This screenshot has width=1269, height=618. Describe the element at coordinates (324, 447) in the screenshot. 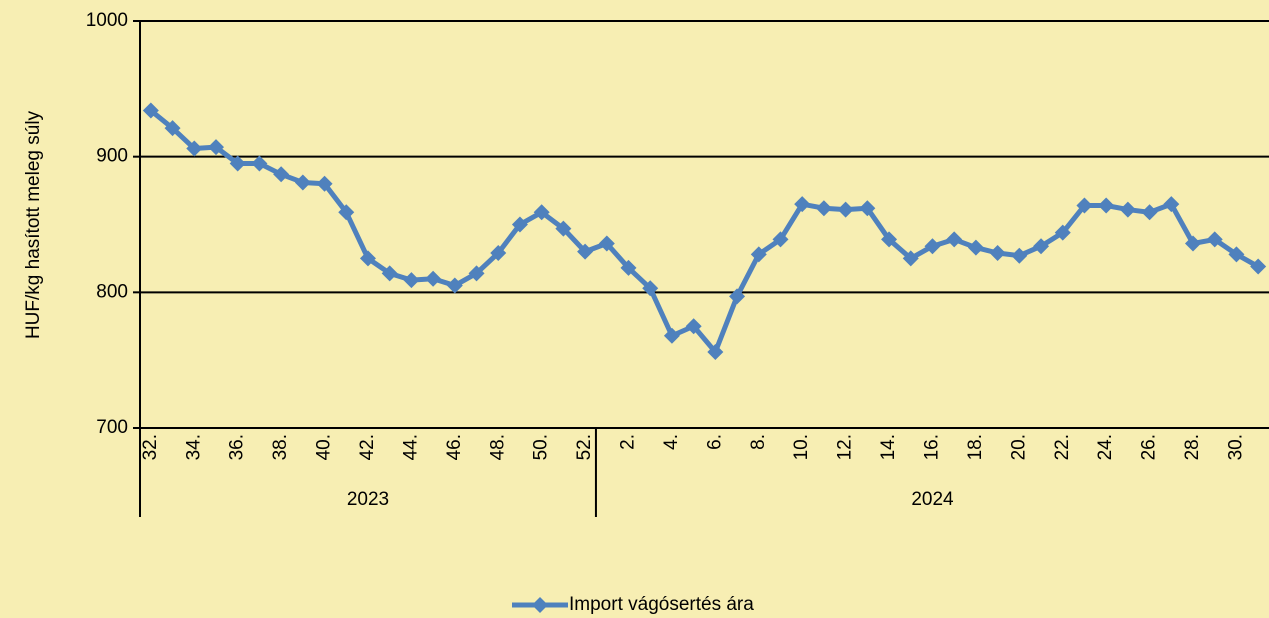

I see `x-tick-label: 40.` at that location.